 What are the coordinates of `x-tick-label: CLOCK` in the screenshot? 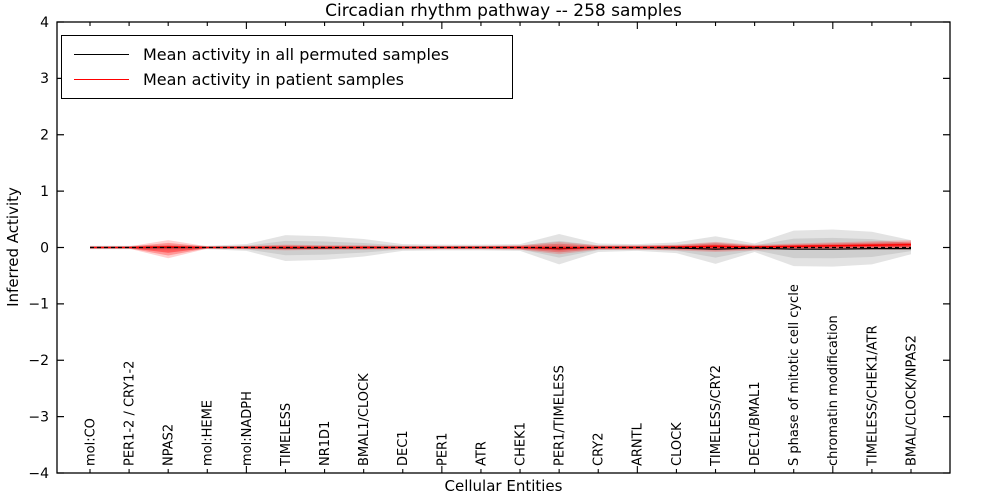 It's located at (677, 444).